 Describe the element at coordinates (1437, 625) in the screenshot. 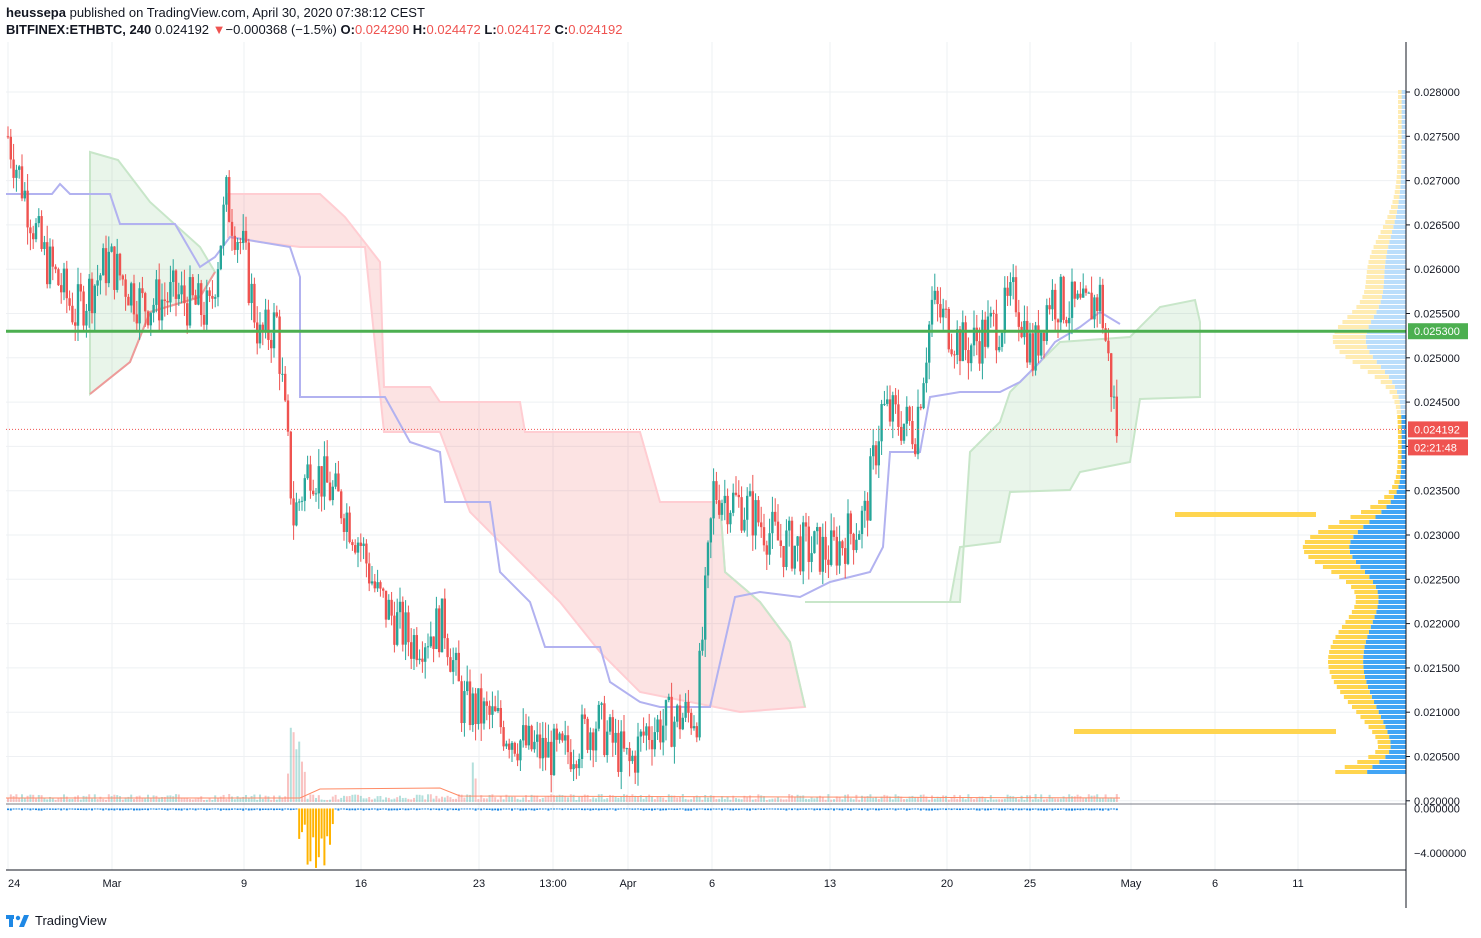

I see `price-tick-label: 0.022000` at that location.